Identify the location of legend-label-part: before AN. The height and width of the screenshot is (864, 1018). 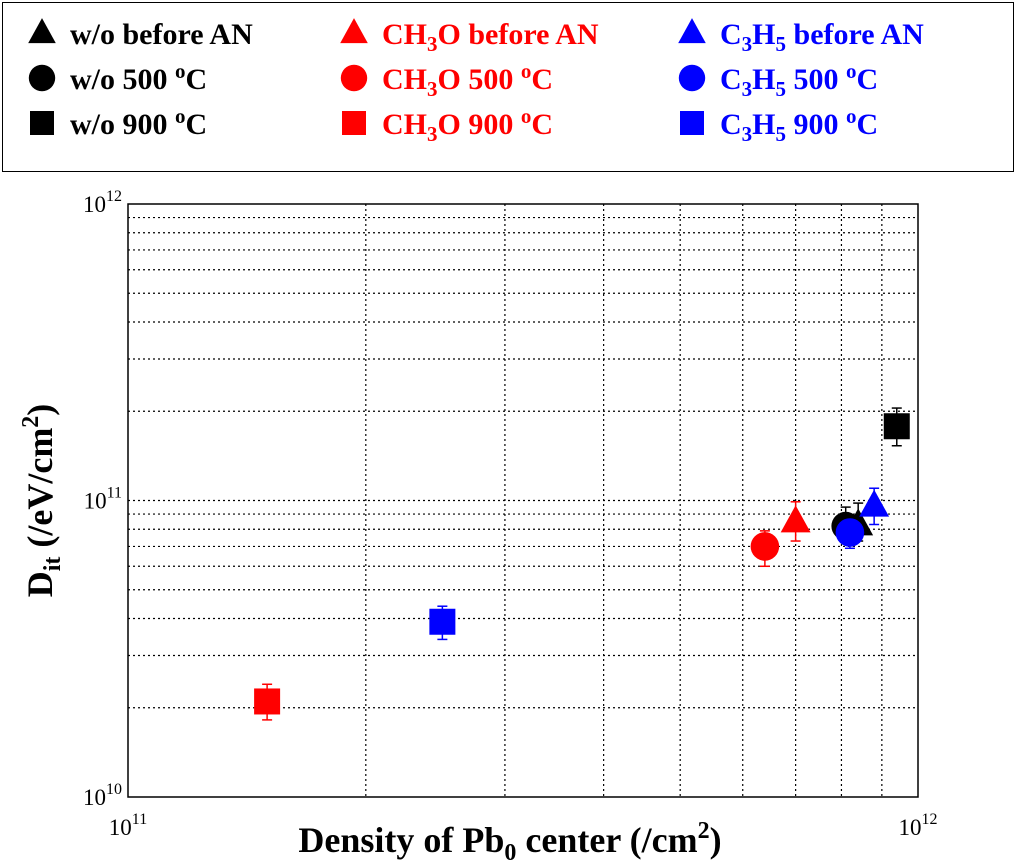
(855, 34).